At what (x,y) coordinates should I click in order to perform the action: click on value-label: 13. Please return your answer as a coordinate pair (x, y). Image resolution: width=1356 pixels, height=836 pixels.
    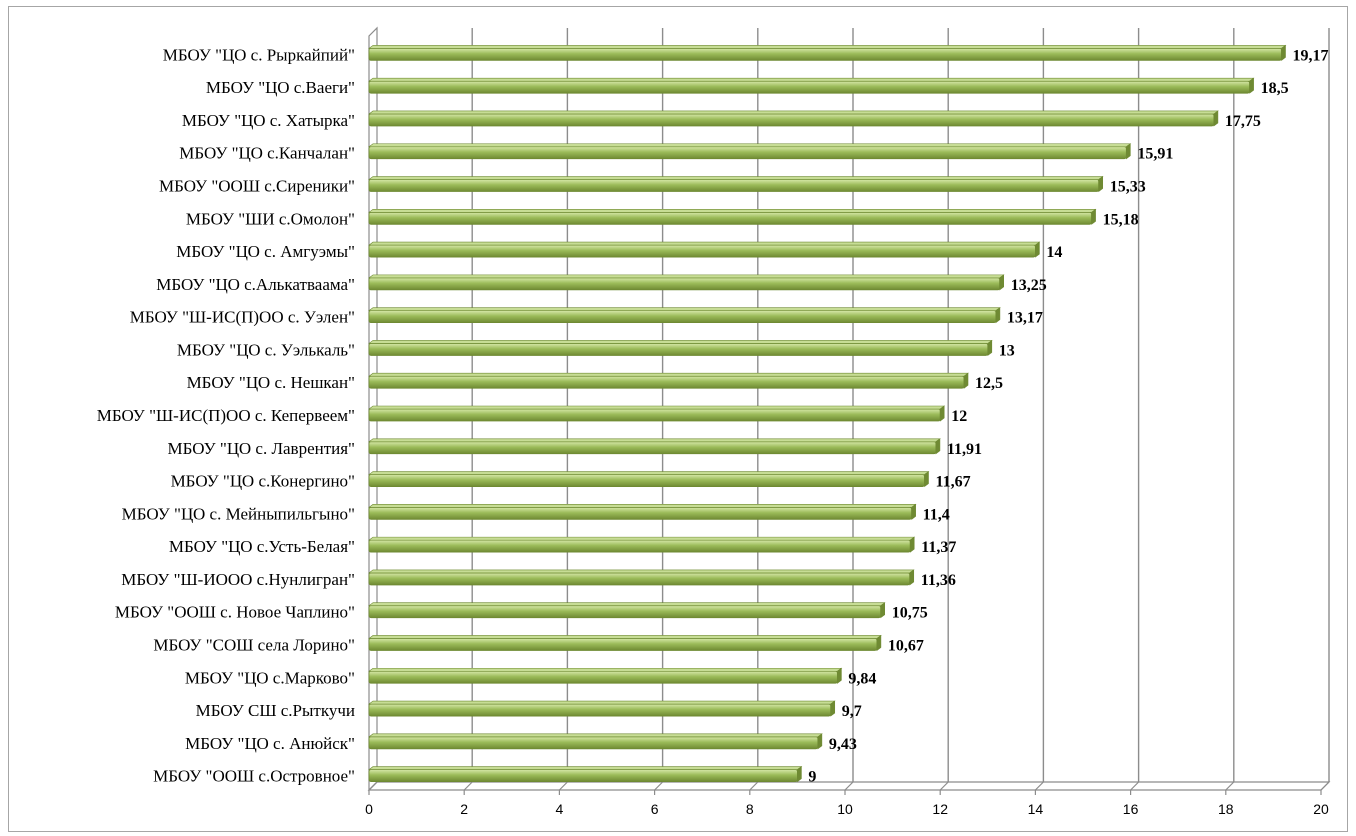
    Looking at the image, I should click on (1007, 350).